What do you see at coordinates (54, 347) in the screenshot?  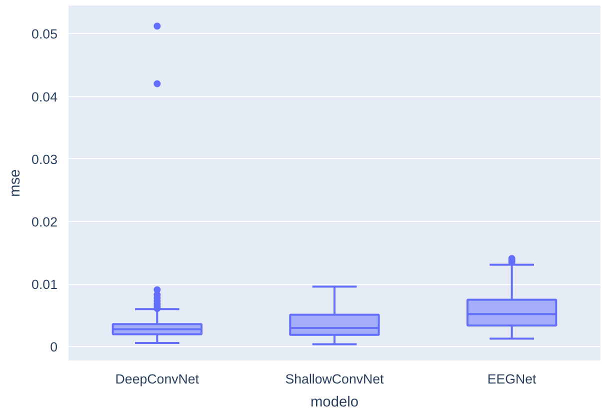 I see `y-tick-label: 0` at bounding box center [54, 347].